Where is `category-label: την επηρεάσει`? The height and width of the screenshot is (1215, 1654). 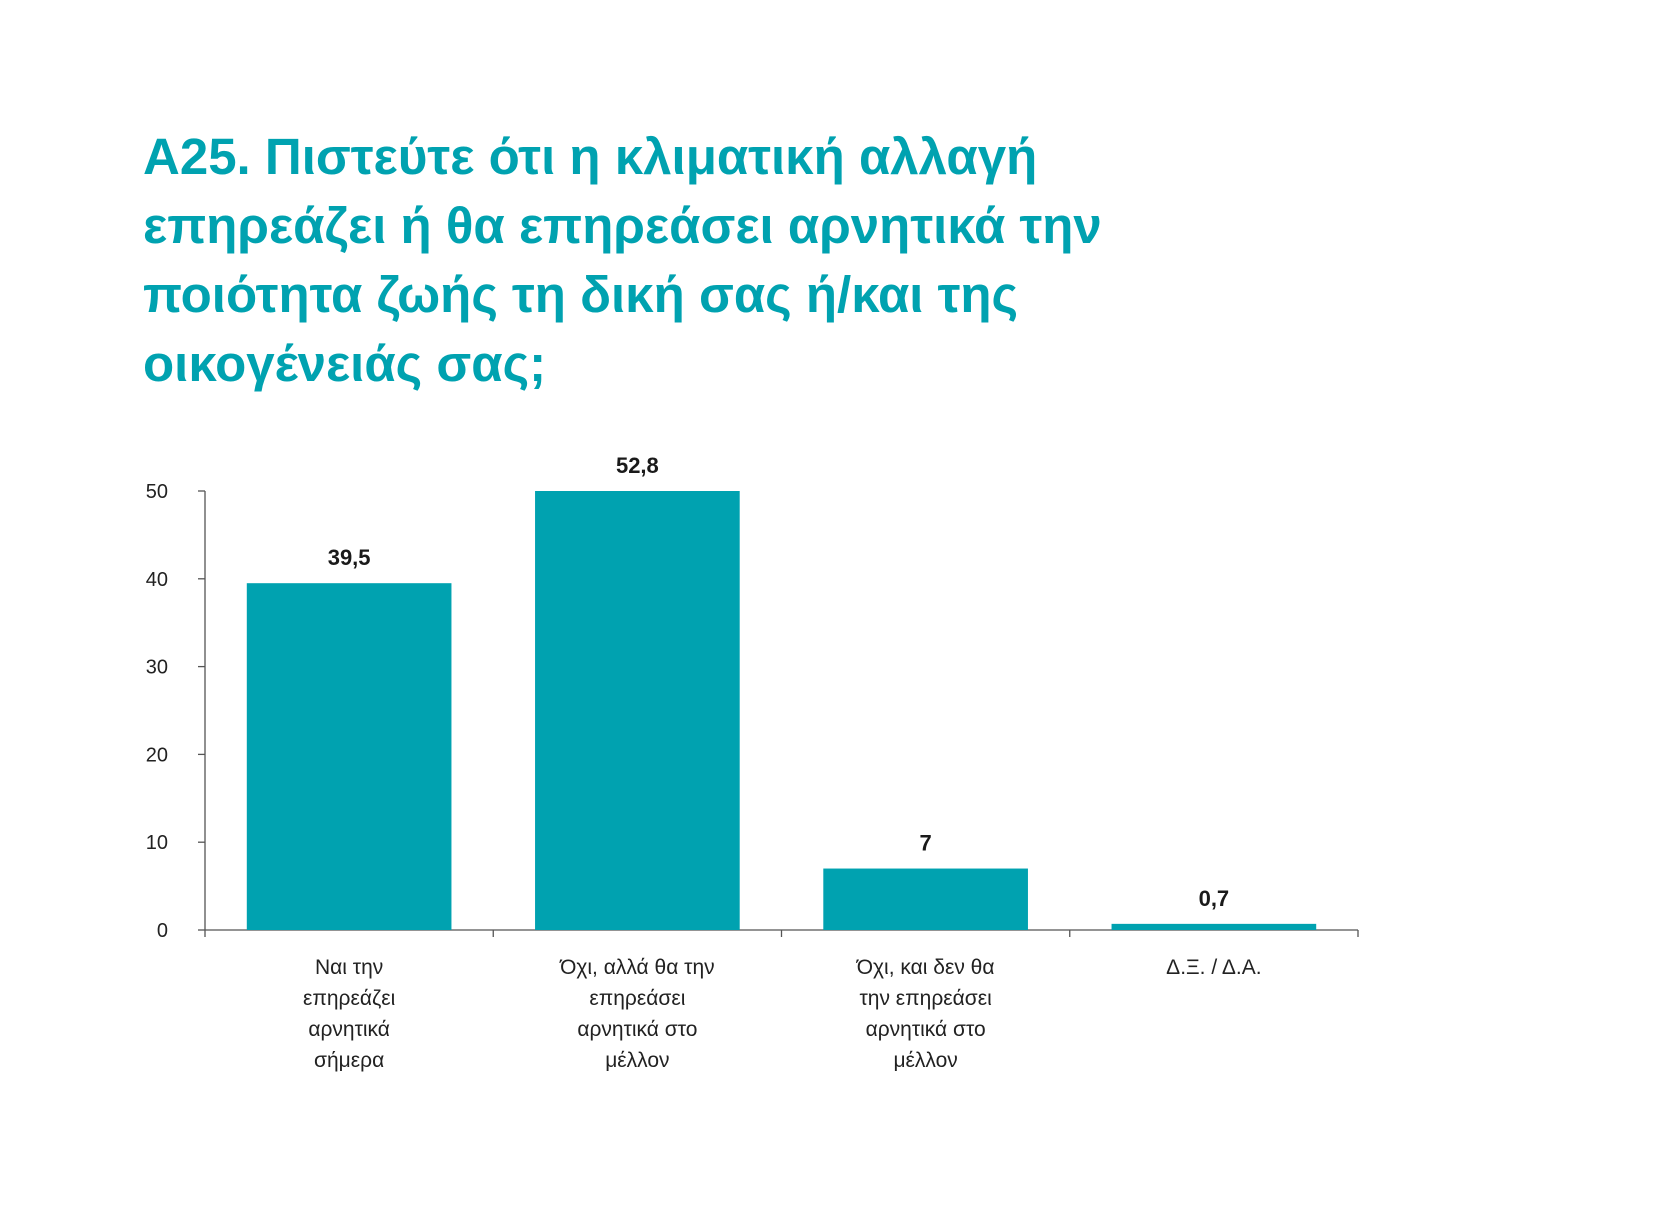 category-label: την επηρεάσει is located at coordinates (925, 998).